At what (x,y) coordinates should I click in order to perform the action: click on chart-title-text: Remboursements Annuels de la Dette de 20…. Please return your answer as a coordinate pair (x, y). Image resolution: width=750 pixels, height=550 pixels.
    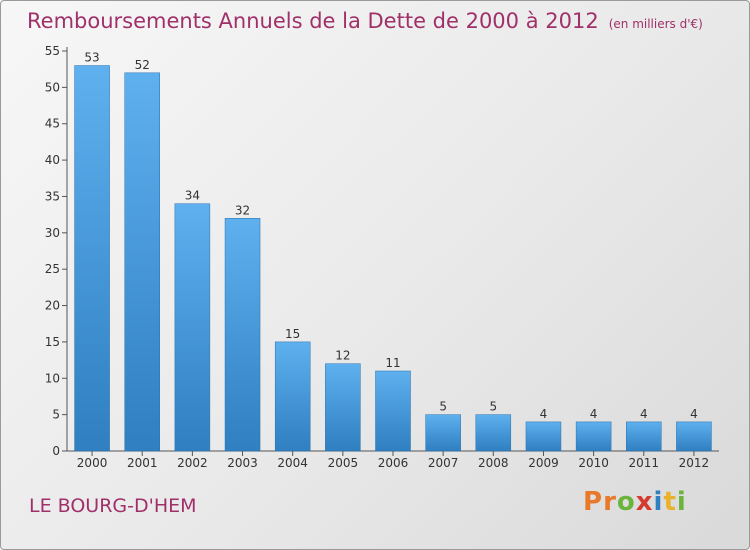
    Looking at the image, I should click on (313, 21).